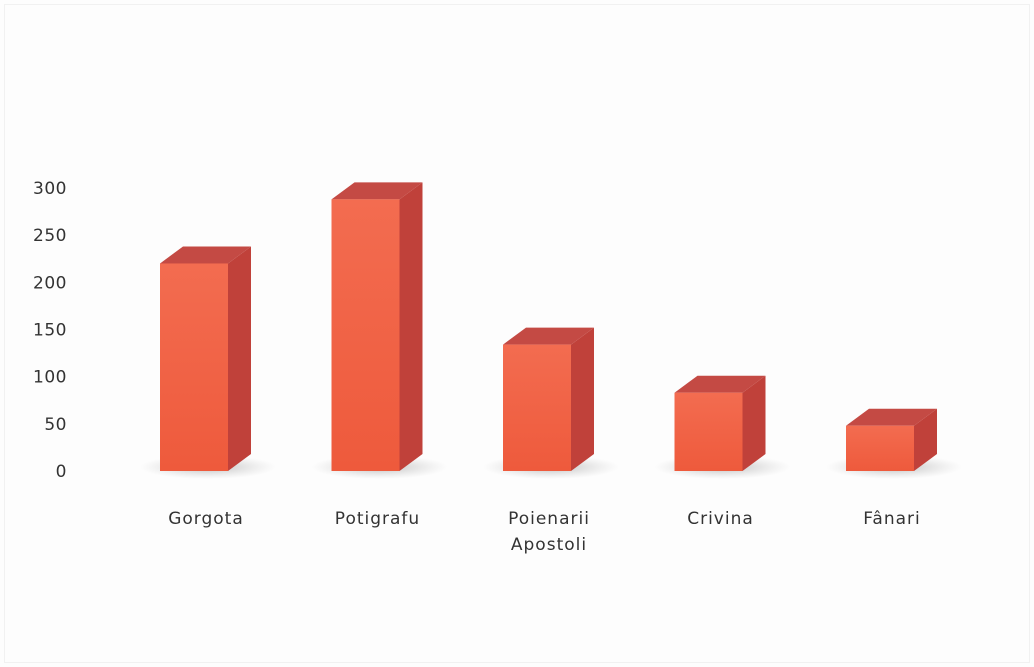 The image size is (1034, 667). What do you see at coordinates (61, 472) in the screenshot?
I see `y-tick-label: 0` at bounding box center [61, 472].